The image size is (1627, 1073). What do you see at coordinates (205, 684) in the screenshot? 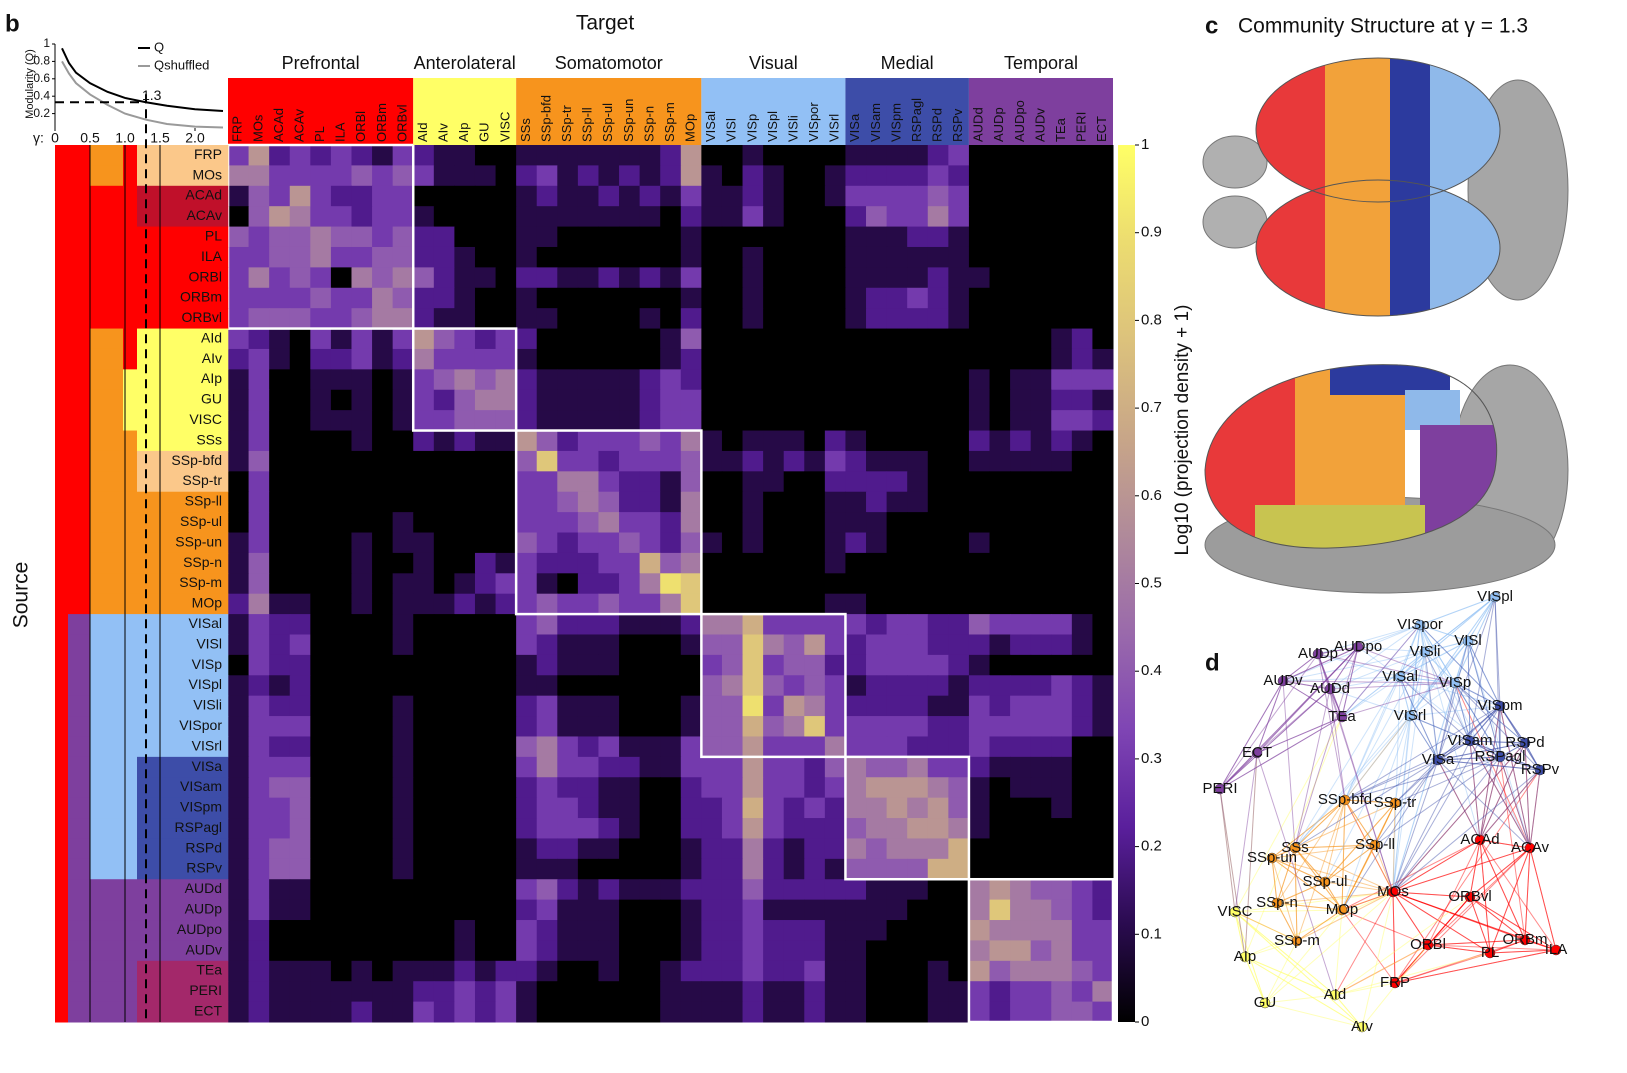
I see `row-label: VISpl` at bounding box center [205, 684].